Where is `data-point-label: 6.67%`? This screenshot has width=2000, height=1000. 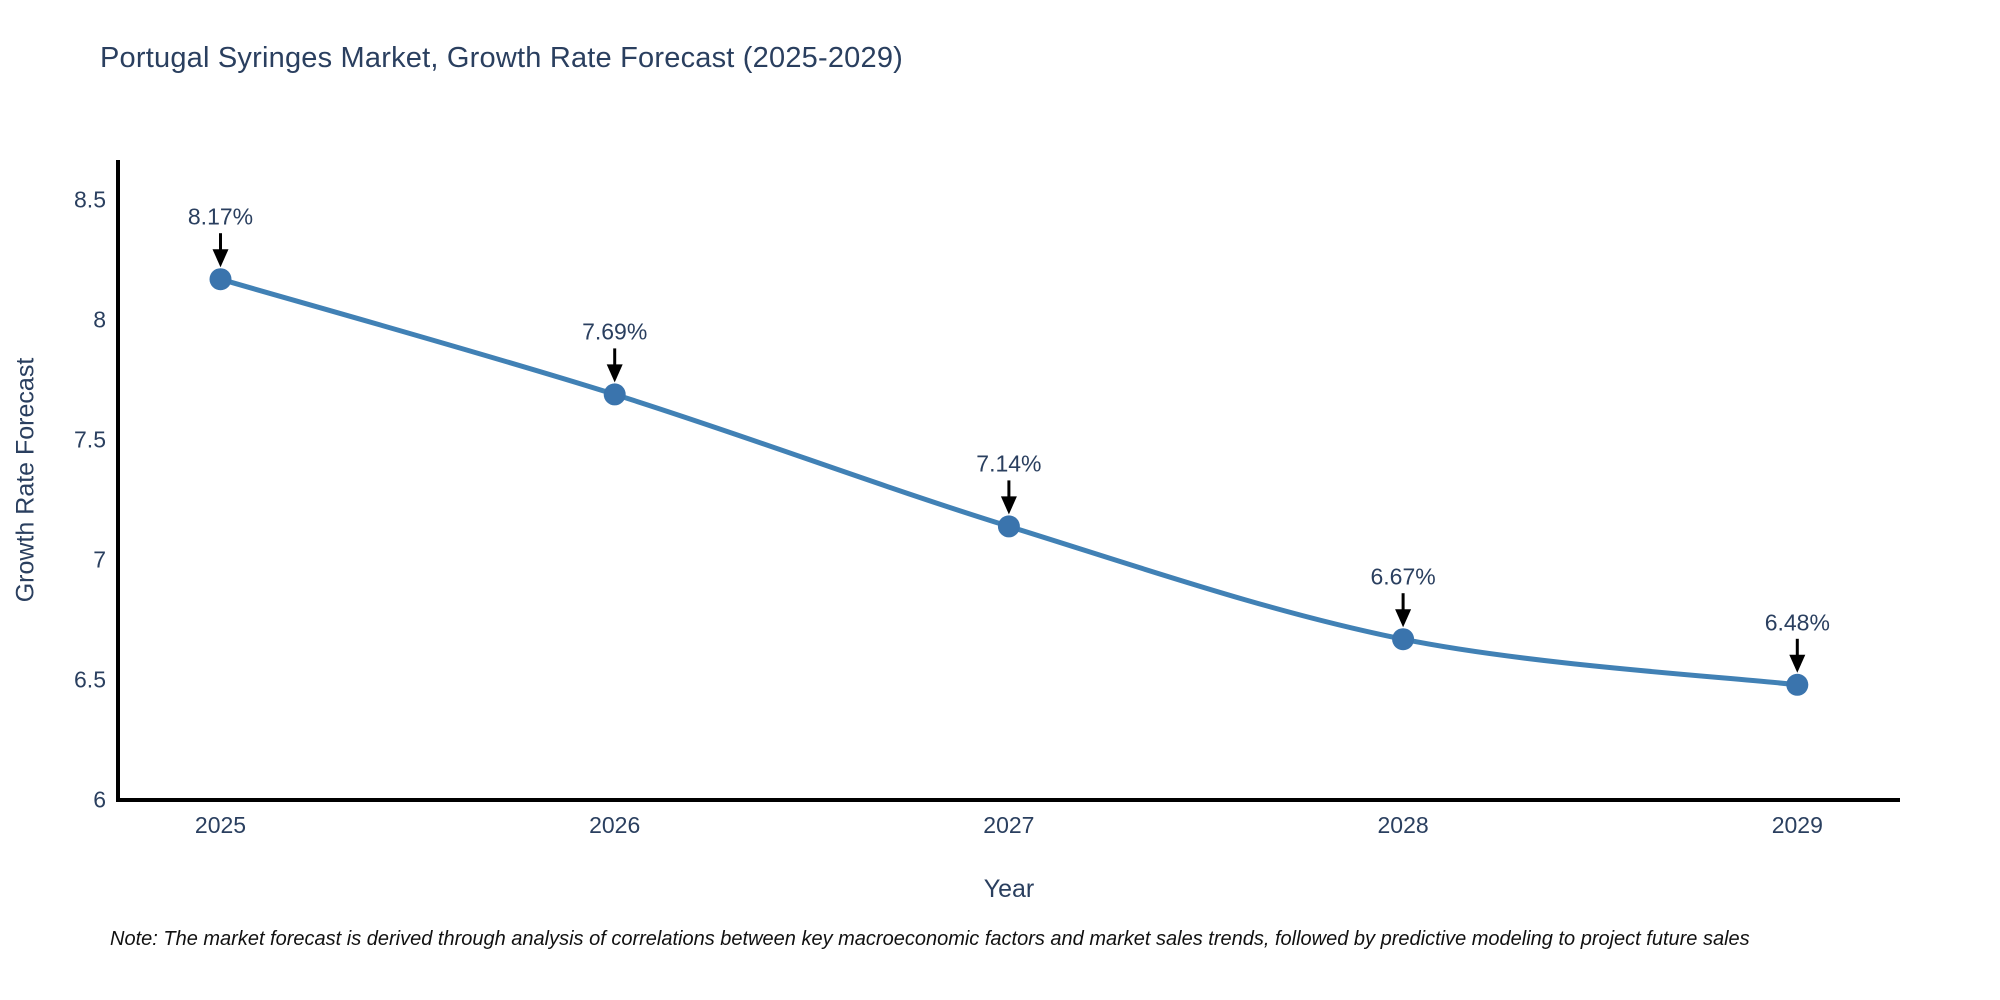 data-point-label: 6.67% is located at coordinates (1403, 576).